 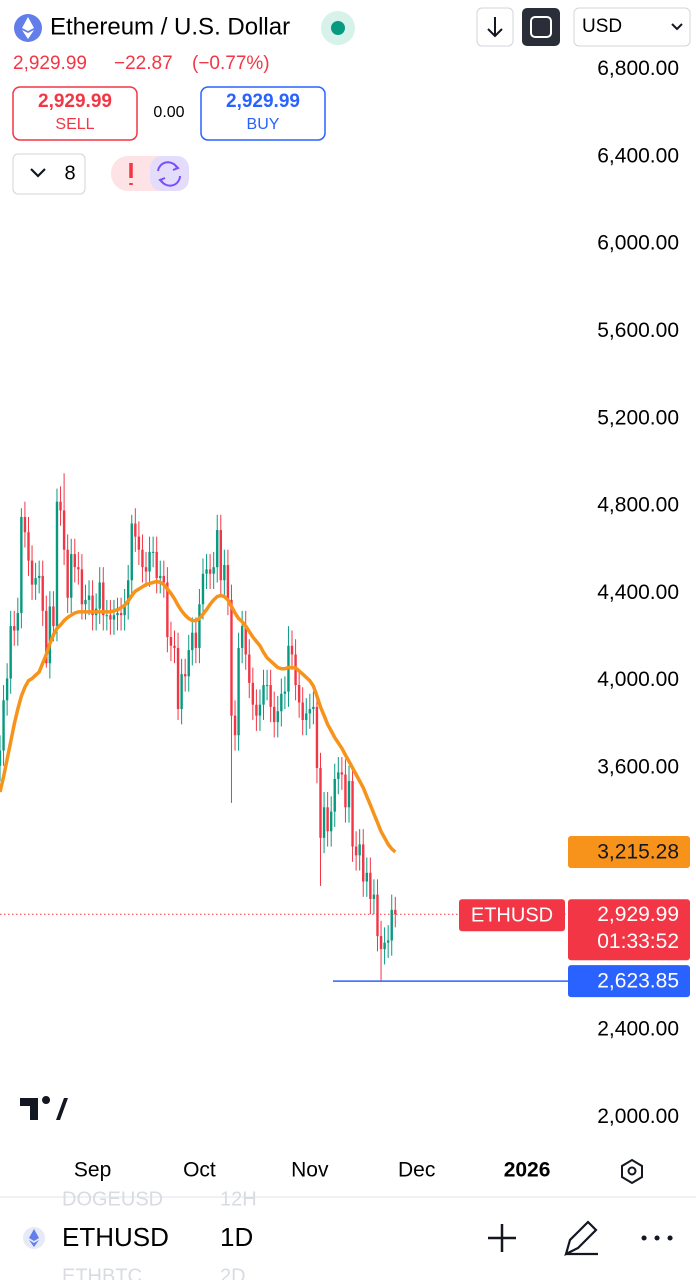 What do you see at coordinates (502, 1238) in the screenshot?
I see `add-button` at bounding box center [502, 1238].